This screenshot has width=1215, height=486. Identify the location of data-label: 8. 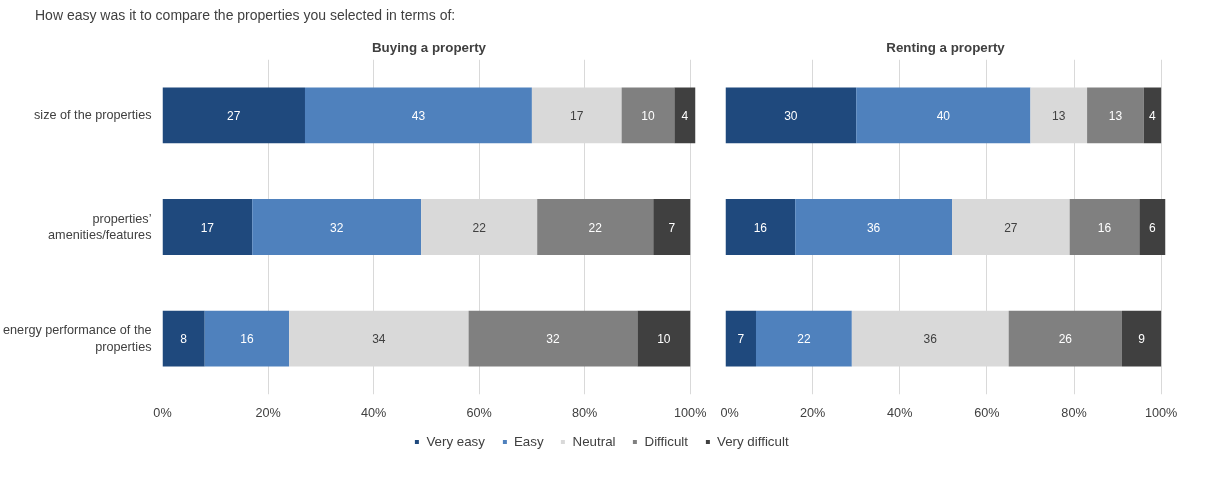
(184, 339).